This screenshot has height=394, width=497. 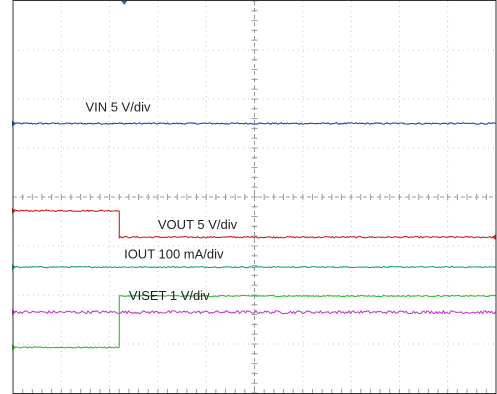 What do you see at coordinates (124, 3) in the screenshot?
I see `trigger-position-marker` at bounding box center [124, 3].